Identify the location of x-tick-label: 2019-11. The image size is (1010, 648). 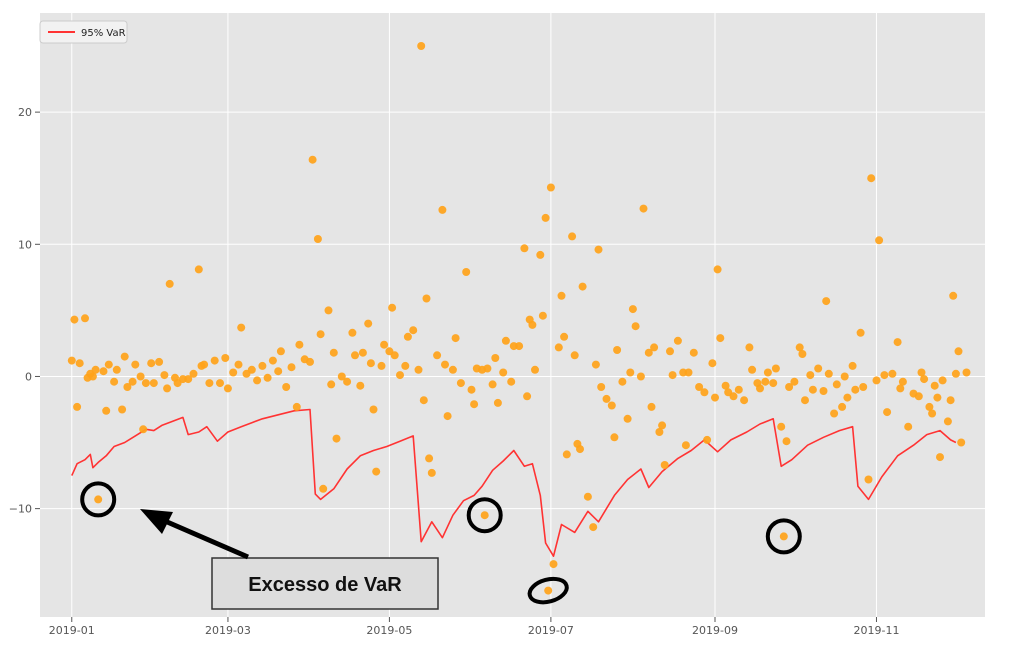
(876, 630).